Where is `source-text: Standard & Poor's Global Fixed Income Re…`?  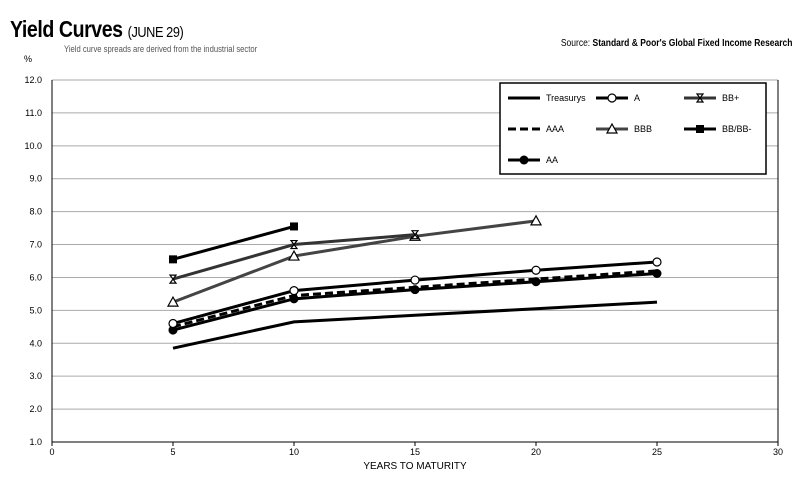
source-text: Standard & Poor's Global Fixed Income Re… is located at coordinates (692, 43).